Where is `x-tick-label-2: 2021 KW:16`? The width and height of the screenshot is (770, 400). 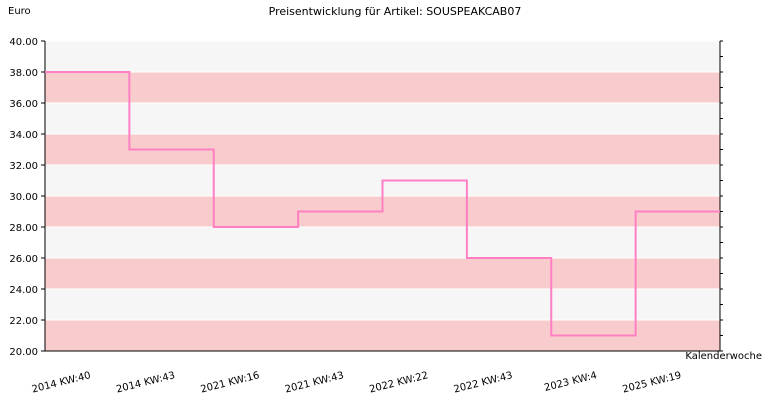 x-tick-label-2: 2021 KW:16 is located at coordinates (230, 382).